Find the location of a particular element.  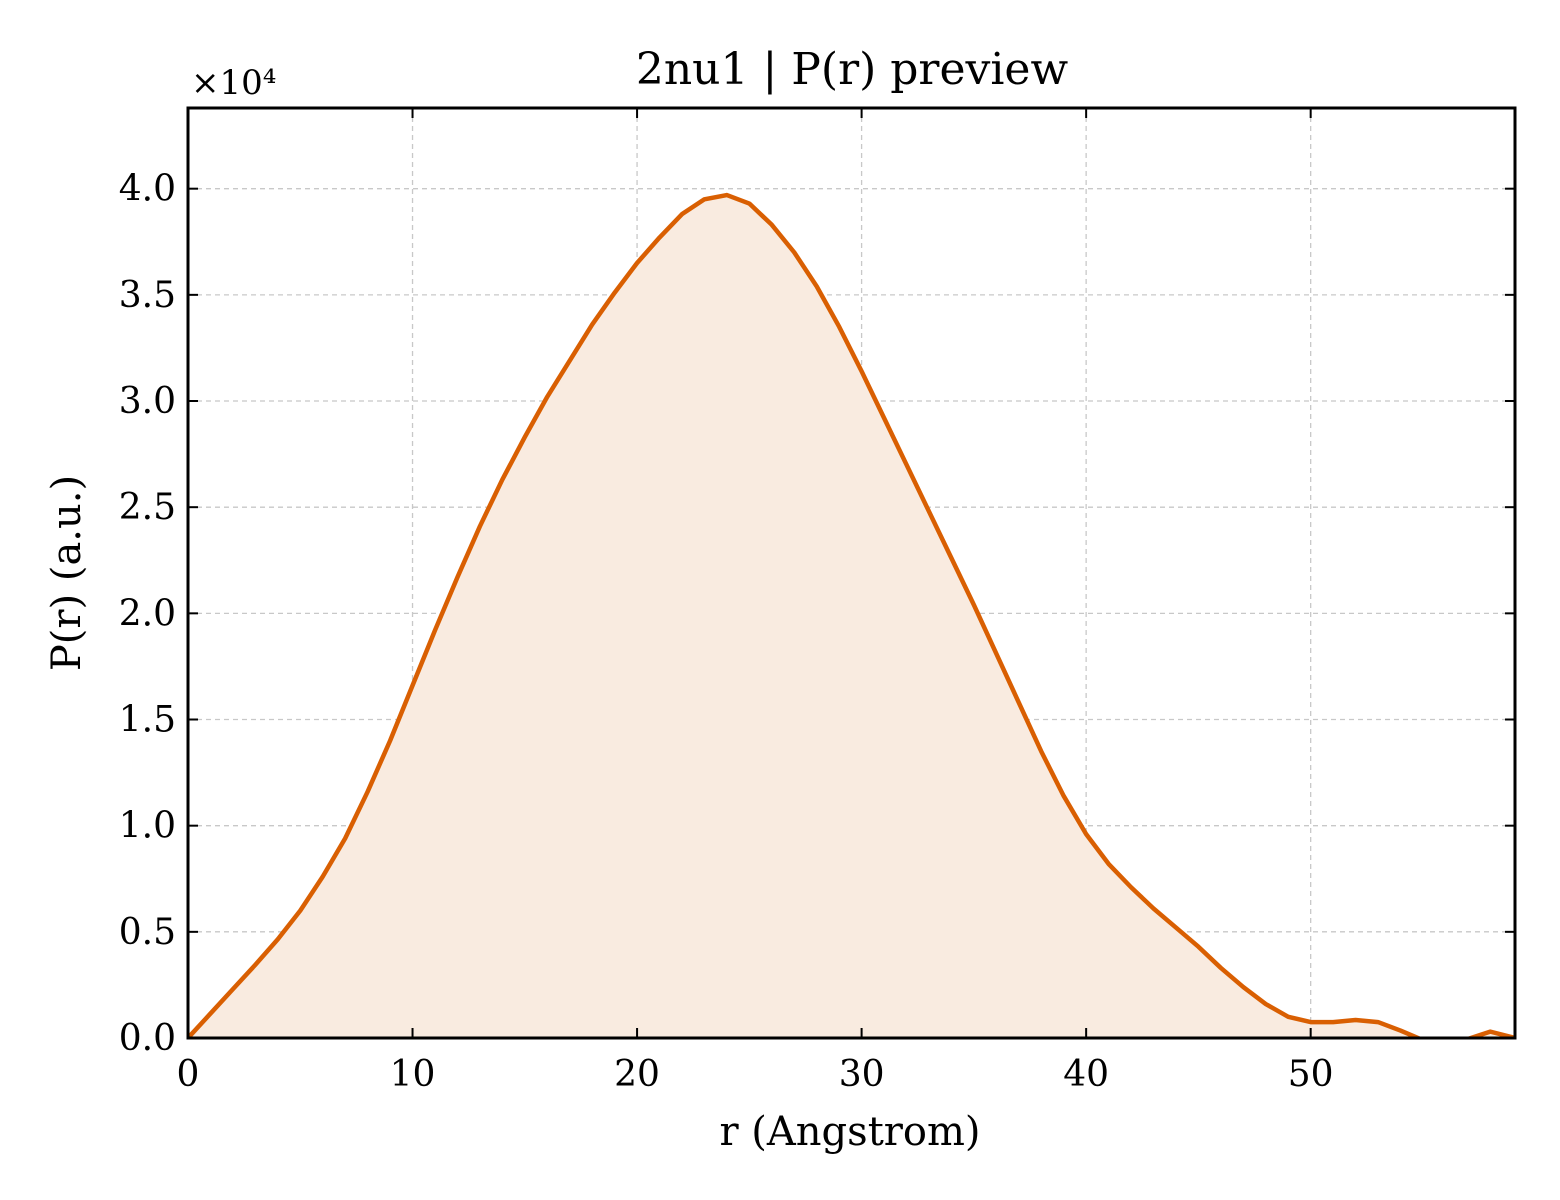

y-tick-label: 2.0 is located at coordinates (147, 613).